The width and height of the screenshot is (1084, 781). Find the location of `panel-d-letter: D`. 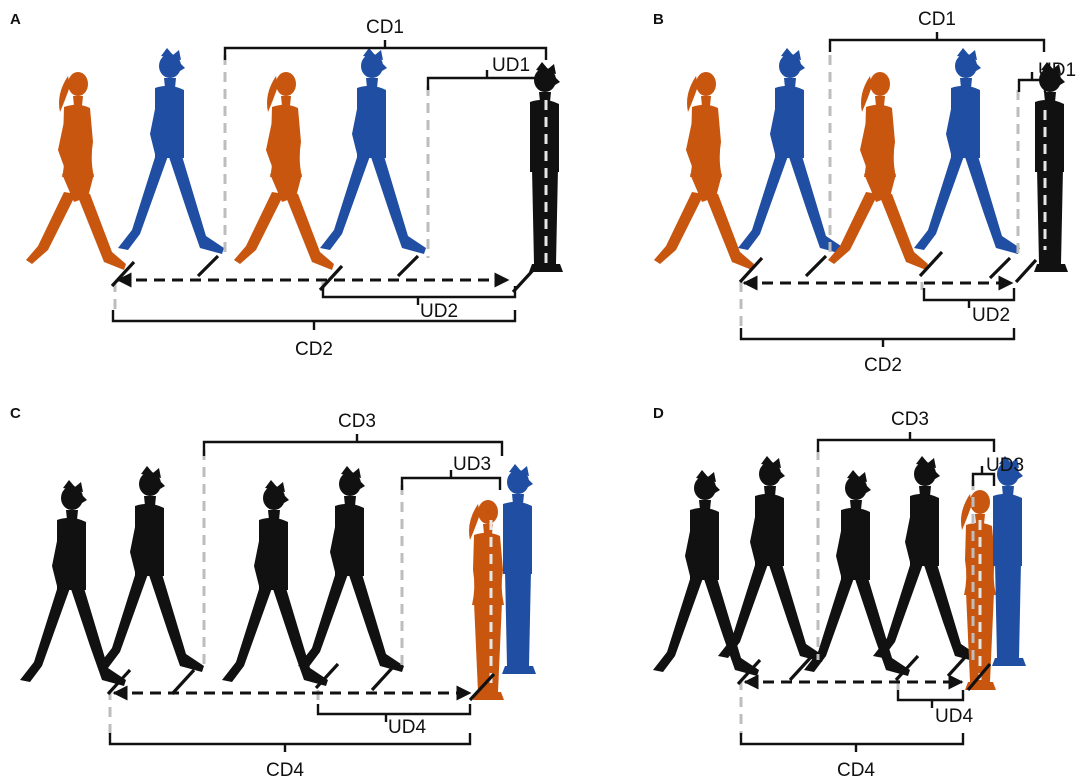

panel-d-letter: D is located at coordinates (658, 413).